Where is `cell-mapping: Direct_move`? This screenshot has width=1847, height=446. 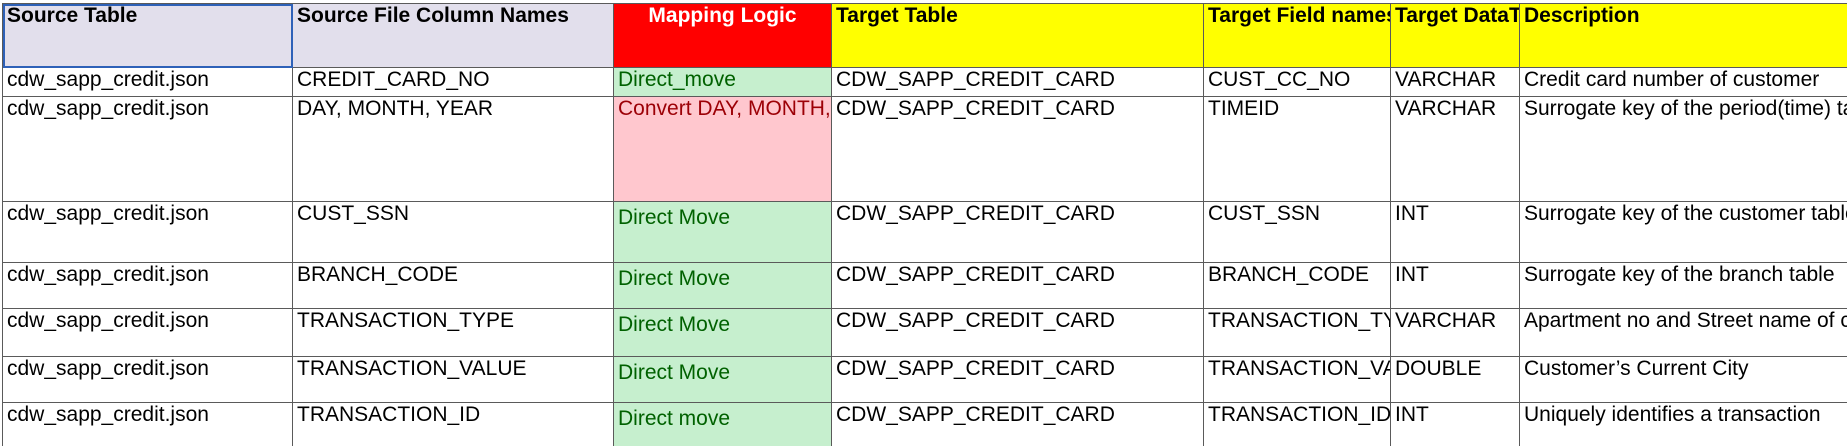
cell-mapping: Direct_move is located at coordinates (722, 82).